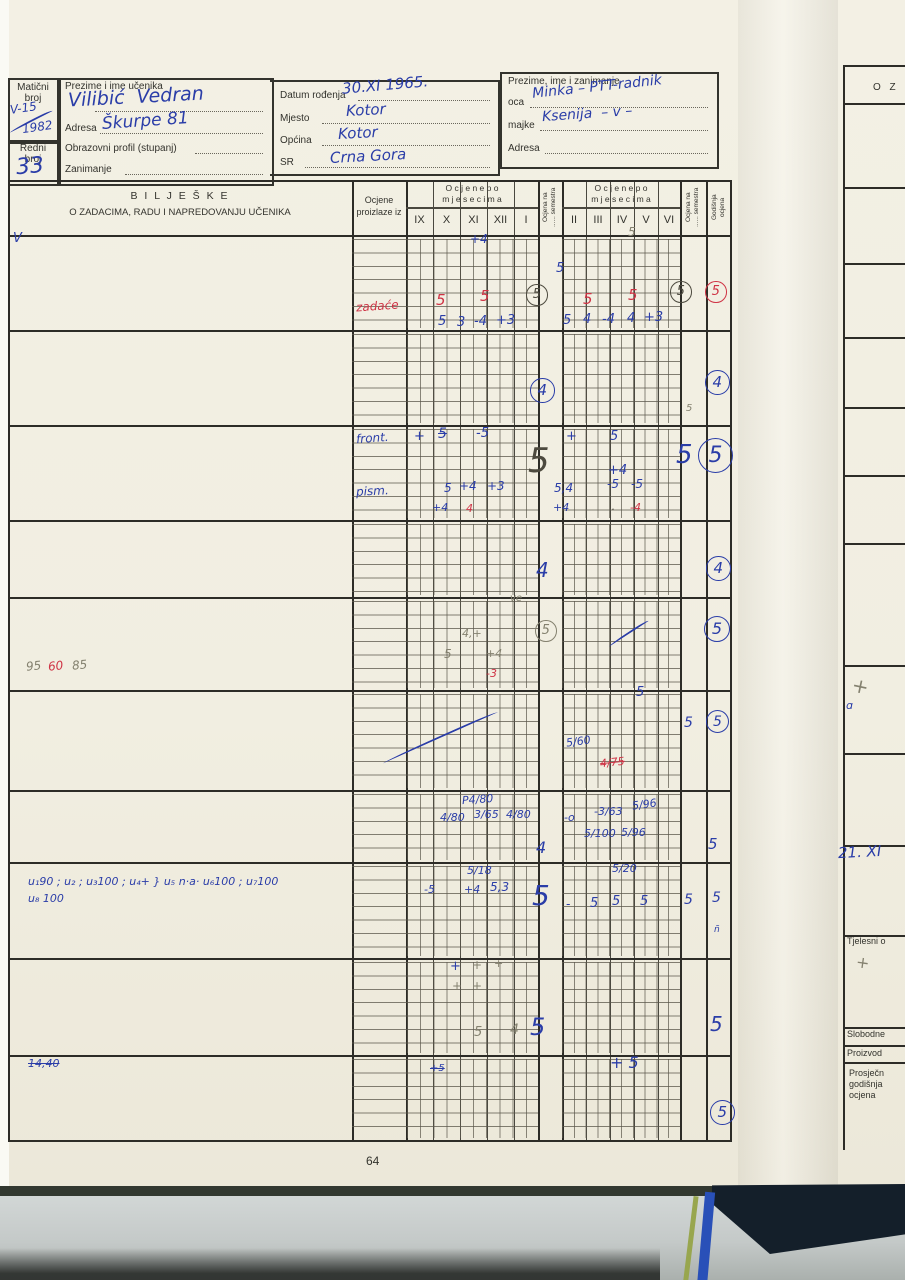 This screenshot has height=1280, width=905. I want to click on handwritten-grade: 5,4, so click(564, 488).